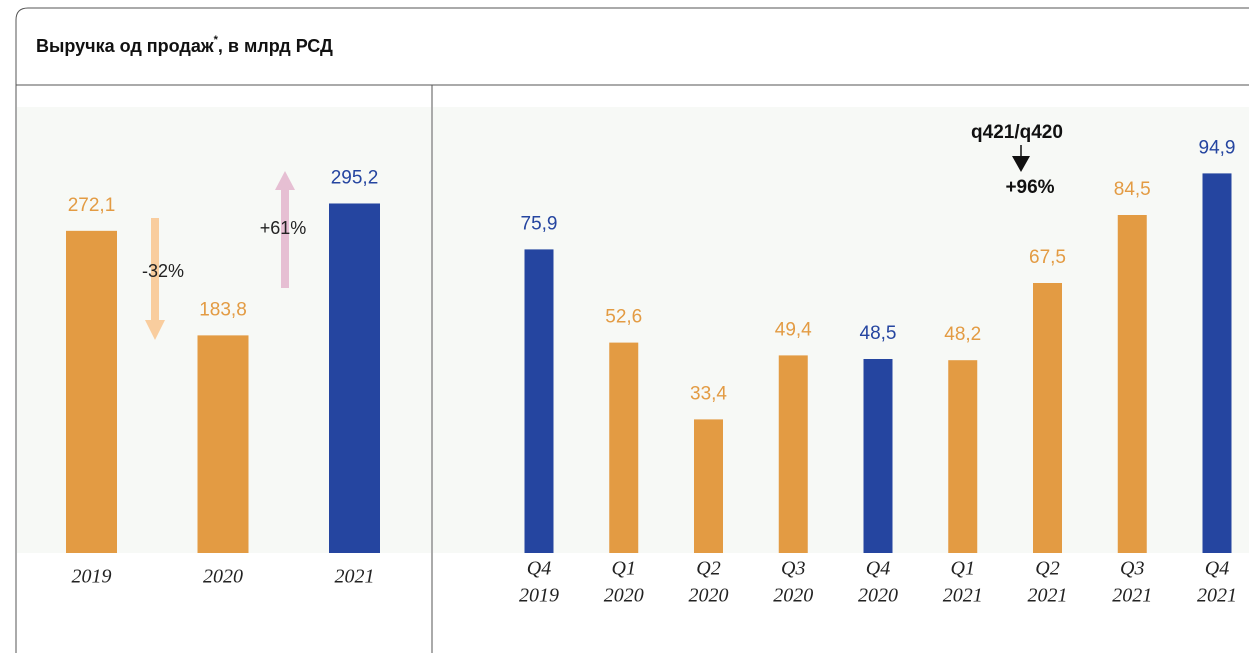 This screenshot has height=653, width=1249. I want to click on annotation: +61%, so click(283, 228).